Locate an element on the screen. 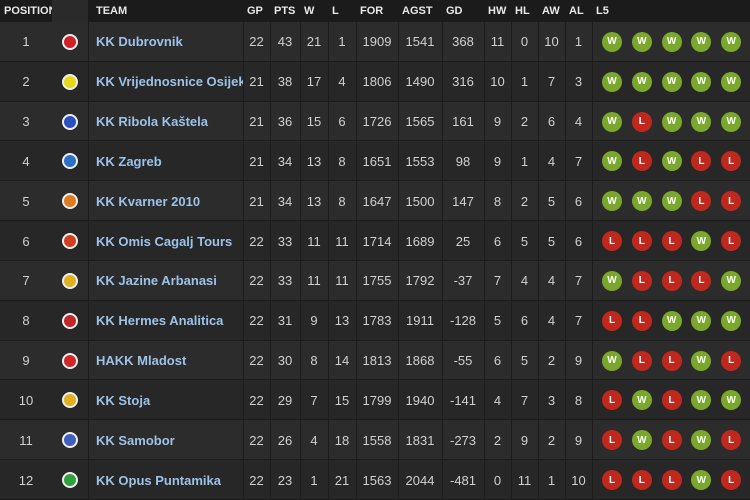  stat-cell: 1714 is located at coordinates (377, 241).